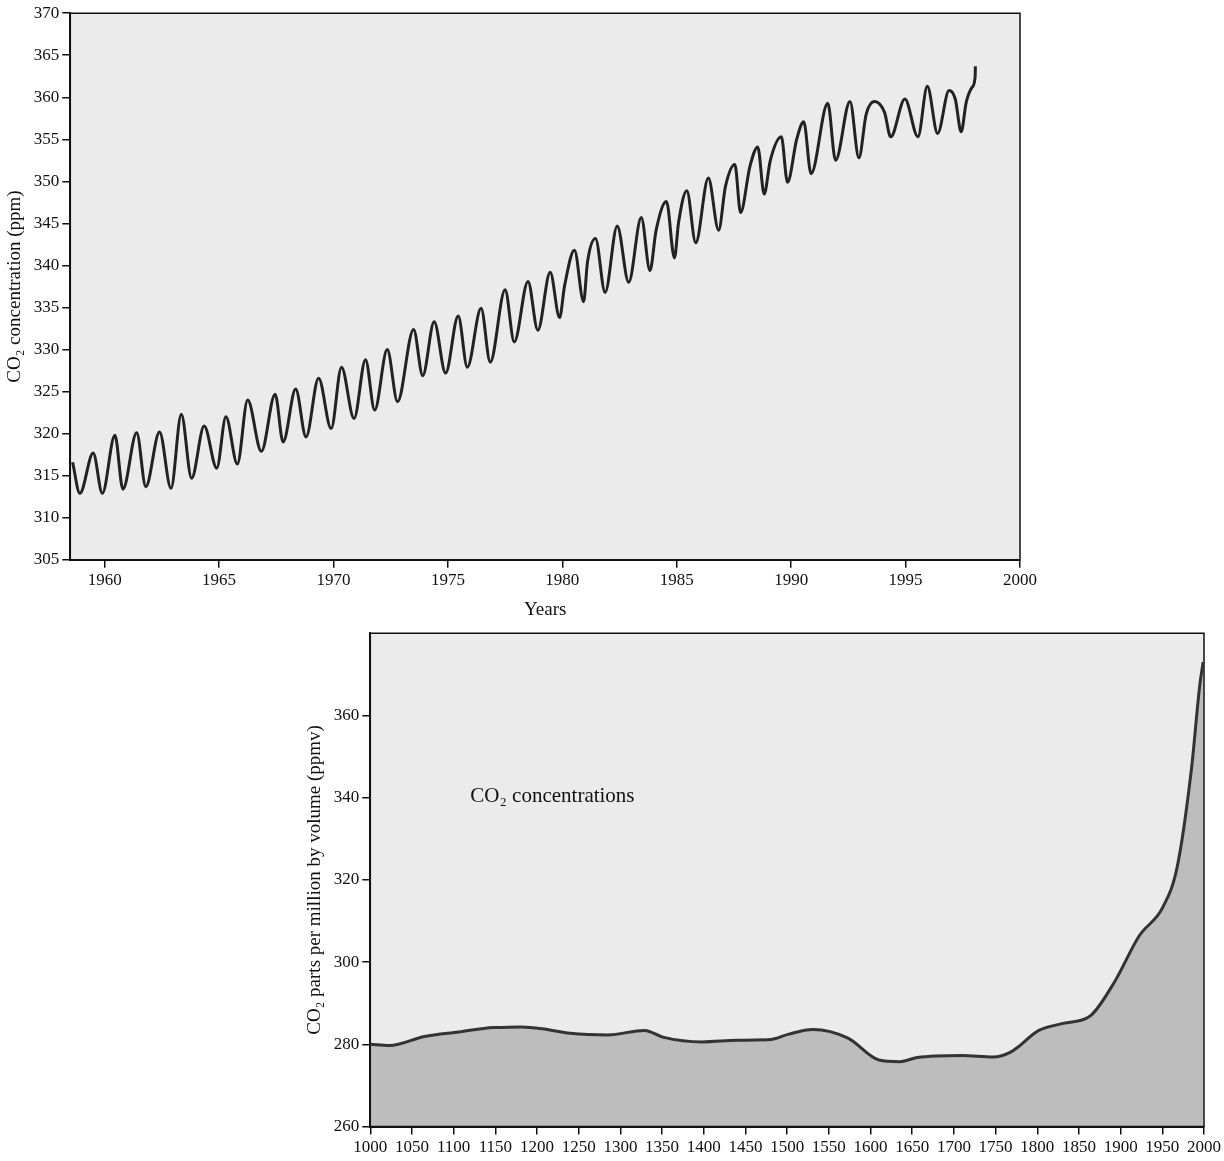 The width and height of the screenshot is (1224, 1161). I want to click on x-tick-label: 1650, so click(912, 1147).